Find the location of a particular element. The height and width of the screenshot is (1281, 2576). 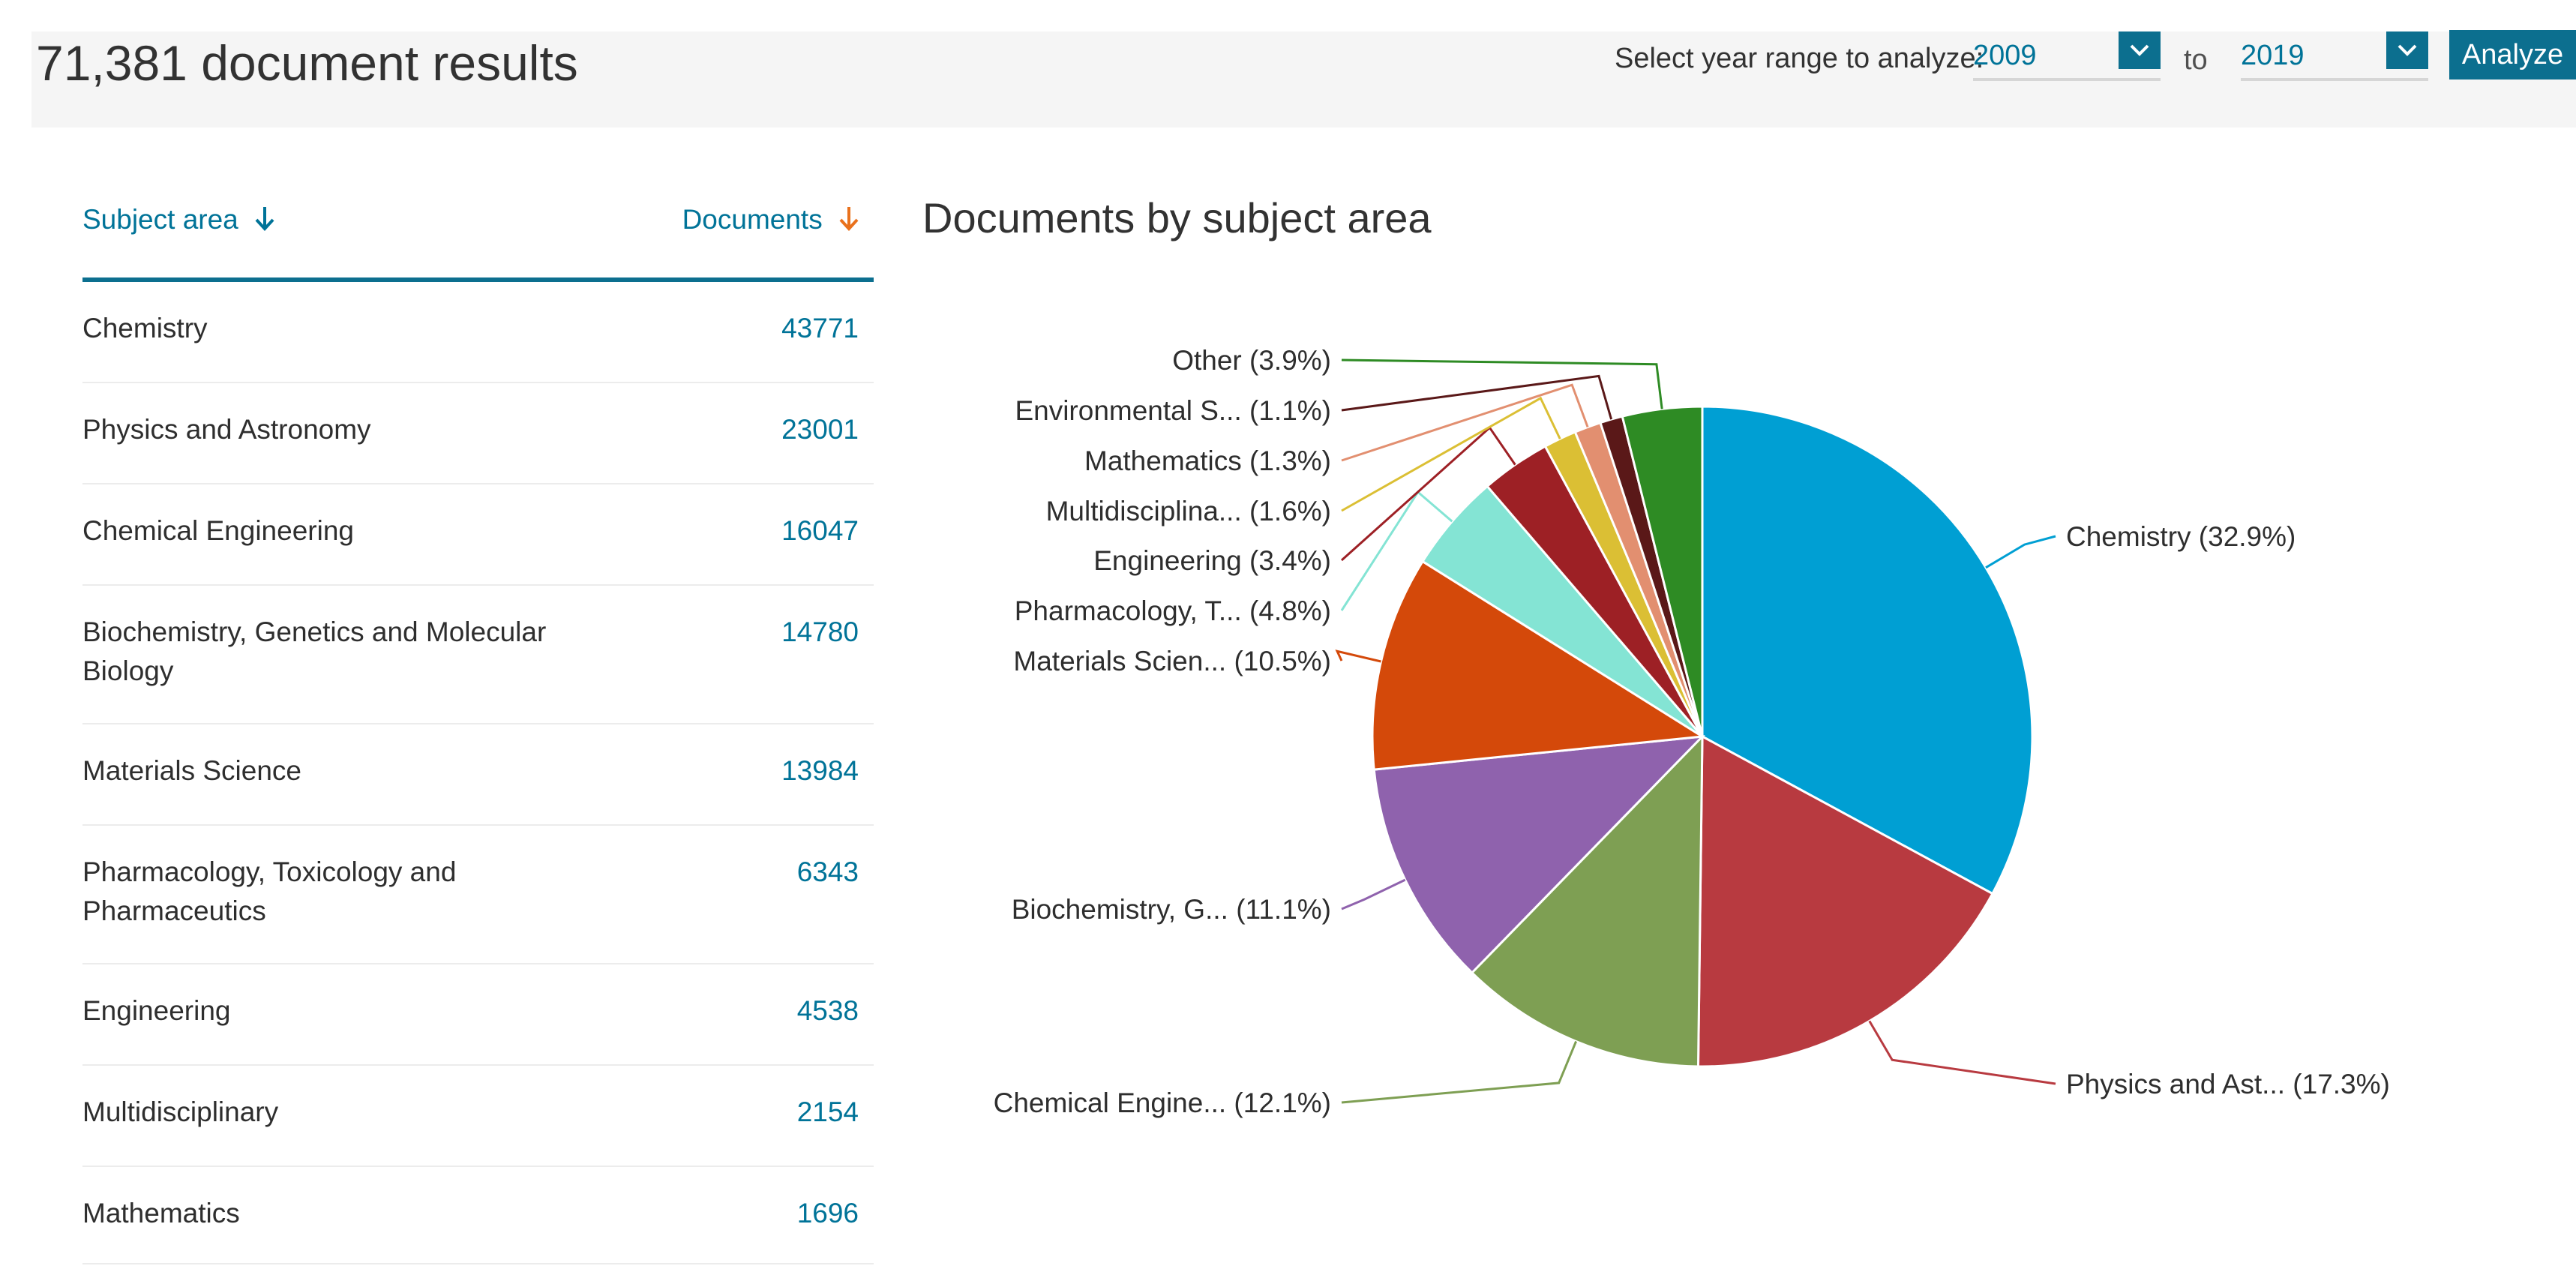

slice-label: Chemistry (32.9%) is located at coordinates (2181, 536).